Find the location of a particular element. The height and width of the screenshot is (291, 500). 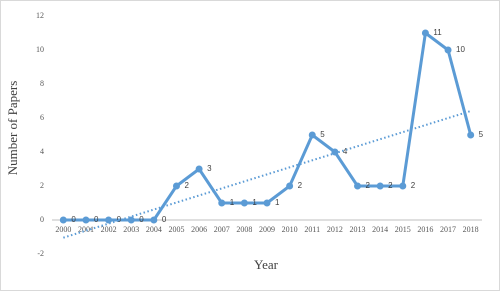

y-tick-label: 2 is located at coordinates (42, 185).